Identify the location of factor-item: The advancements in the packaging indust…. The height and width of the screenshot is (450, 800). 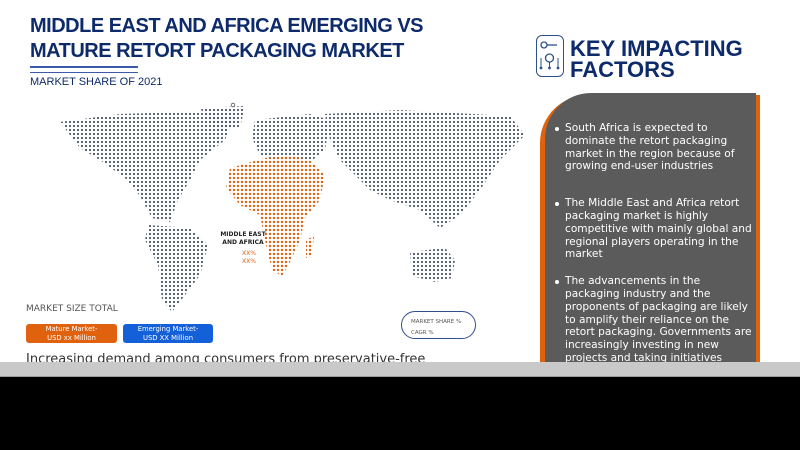
(655, 318).